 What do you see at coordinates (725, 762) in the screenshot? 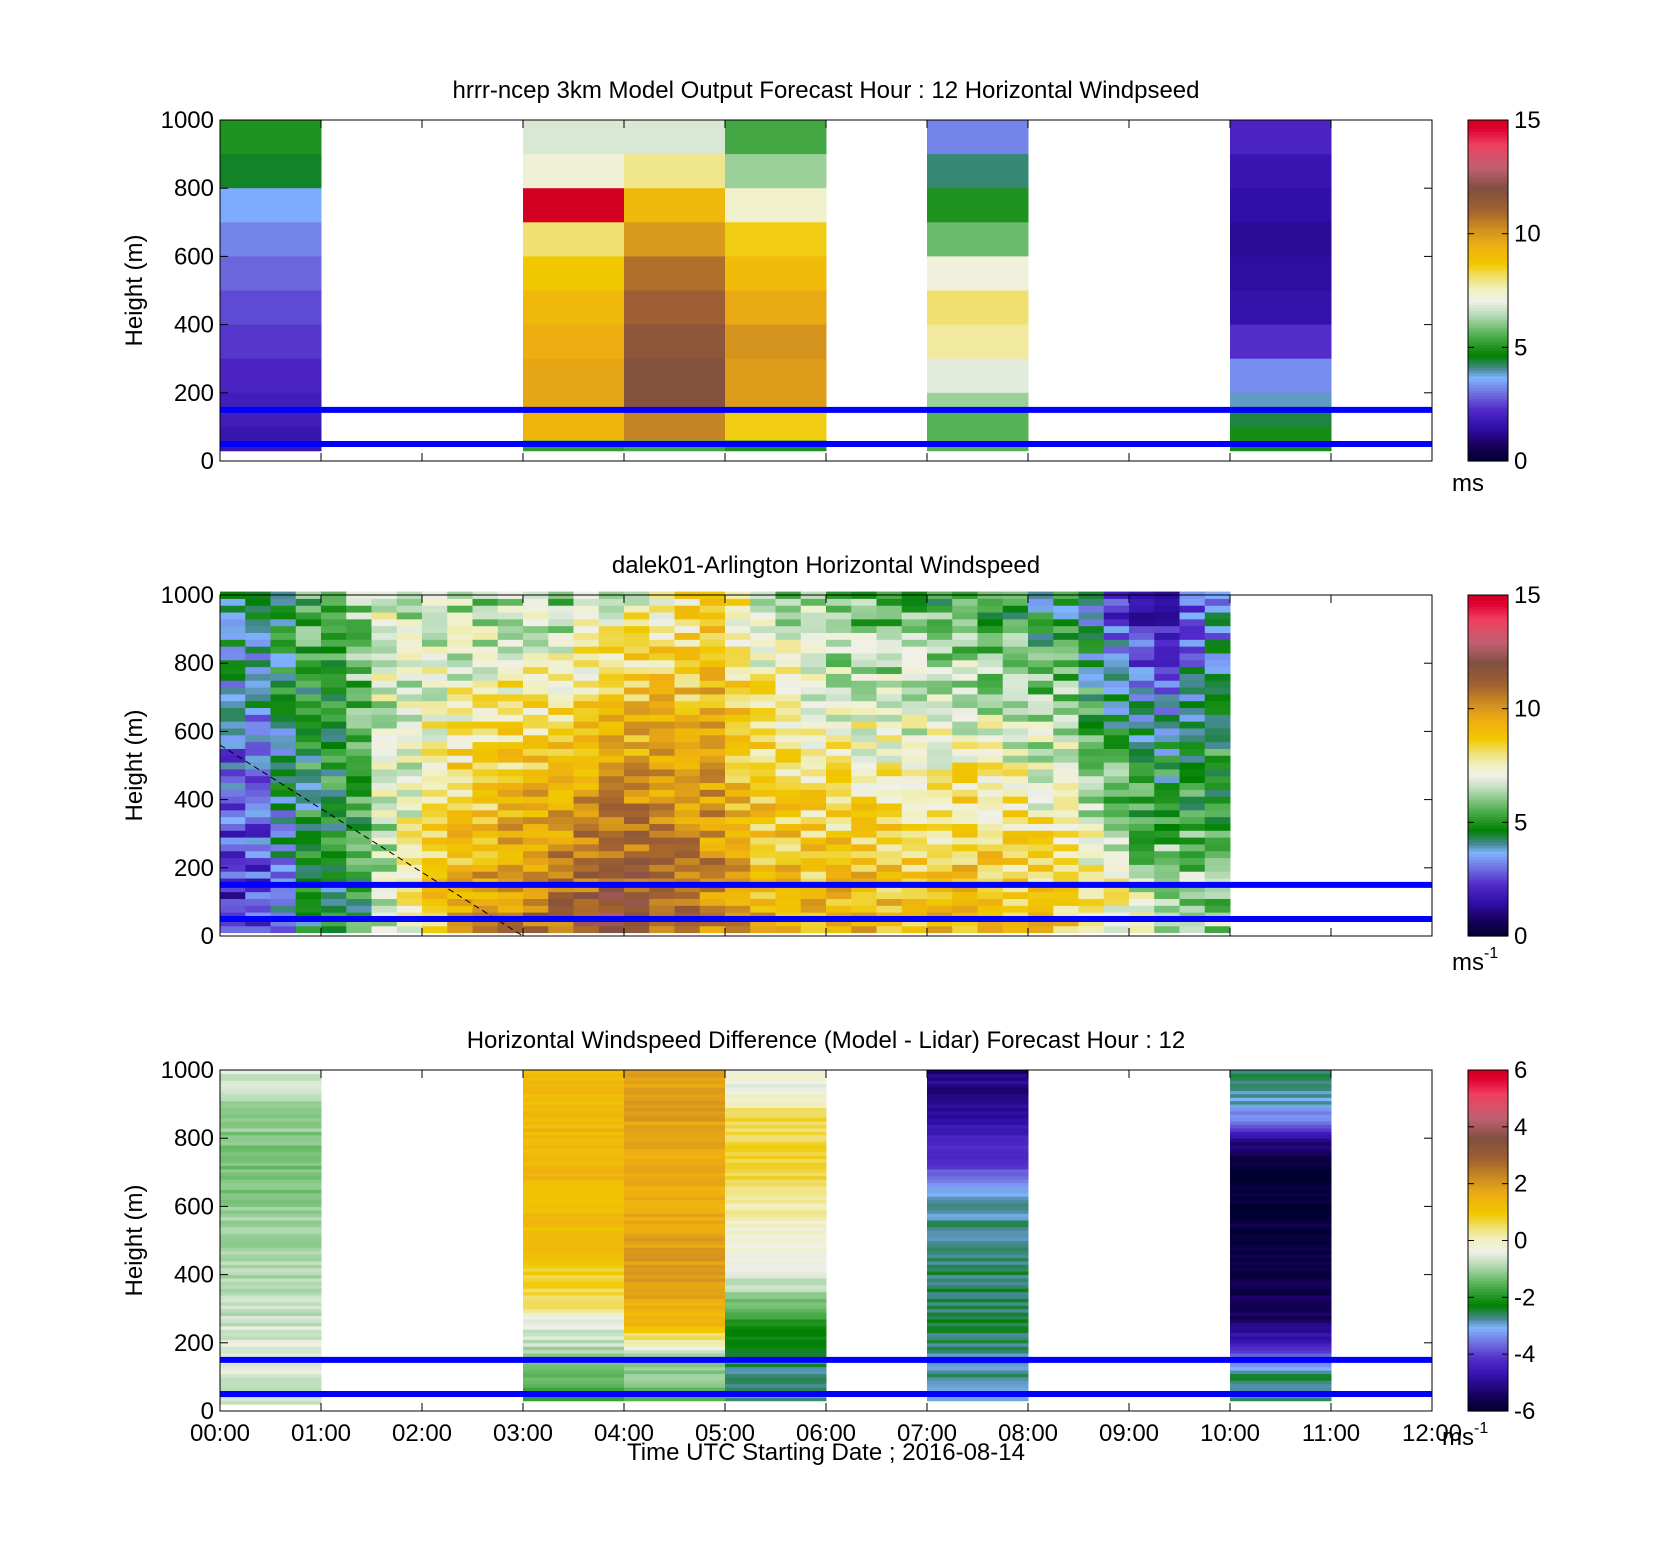
I see `heatmap-cells` at bounding box center [725, 762].